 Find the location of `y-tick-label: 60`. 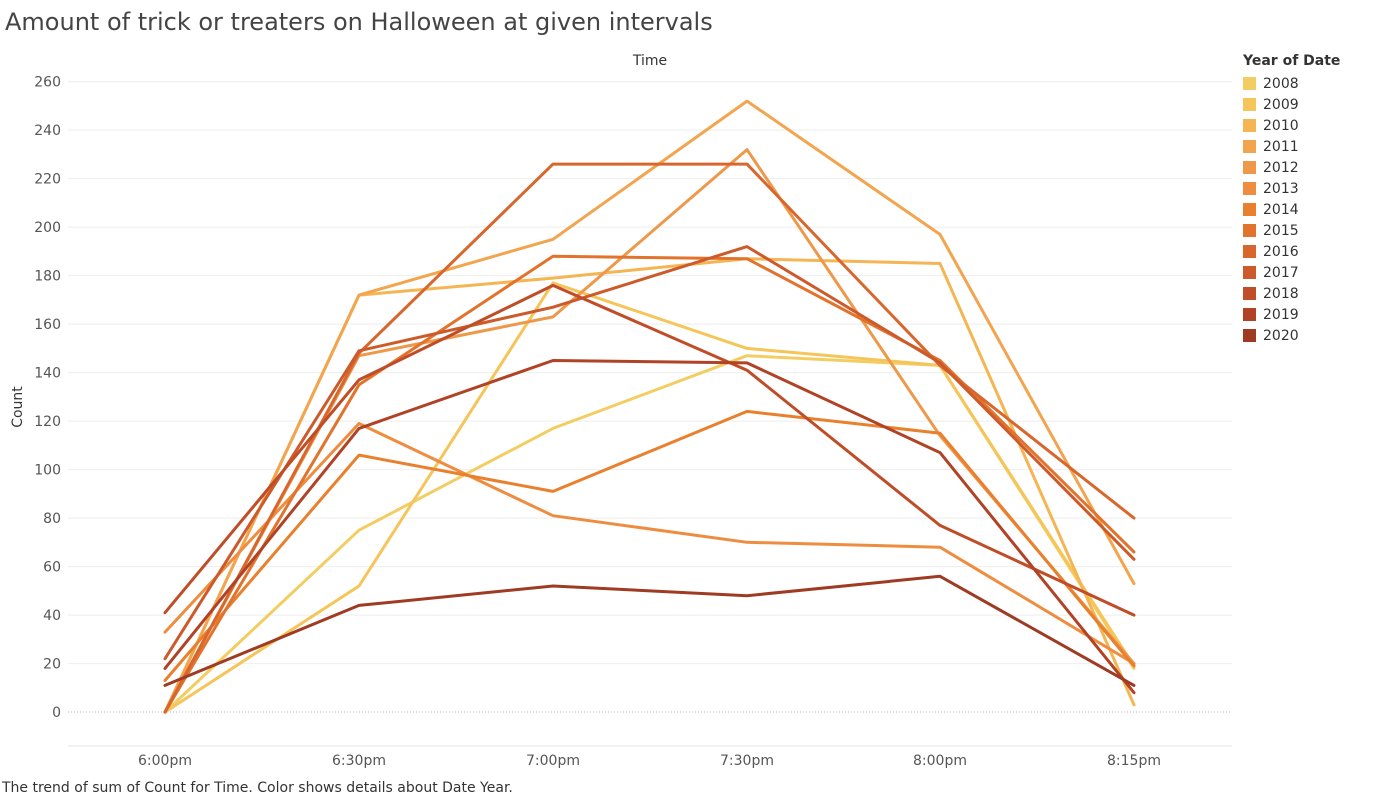

y-tick-label: 60 is located at coordinates (52, 568).